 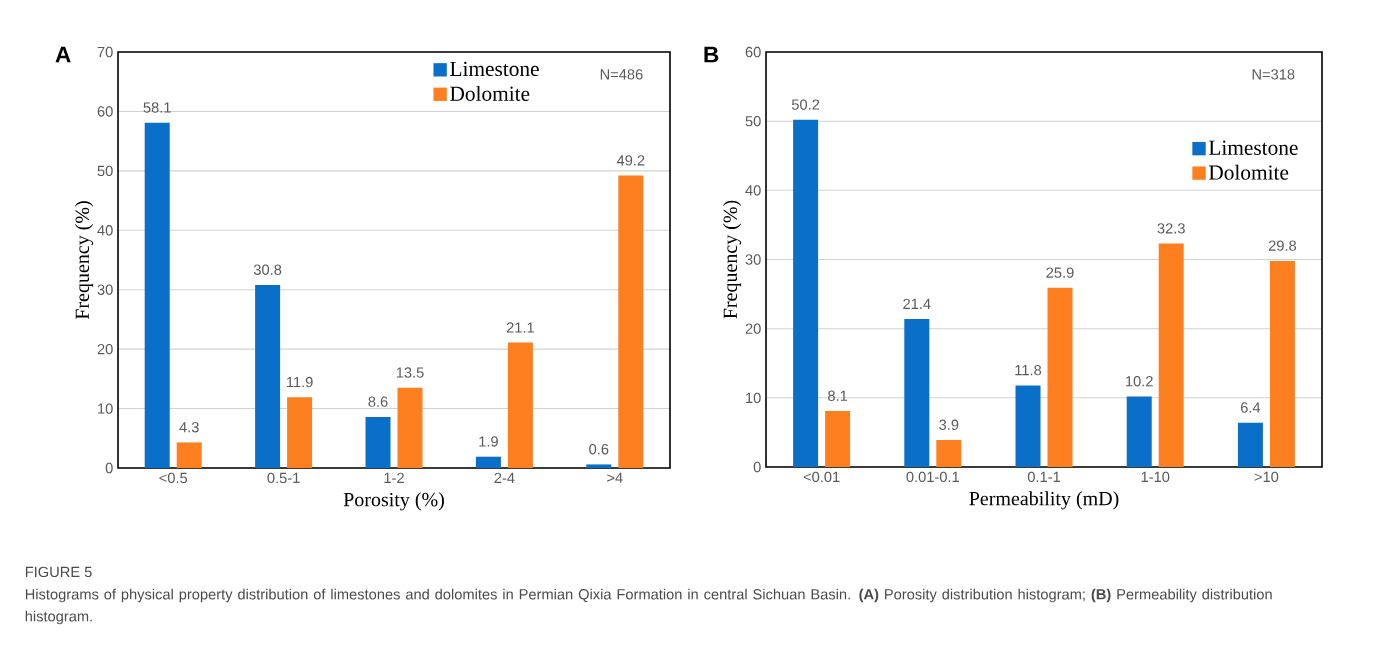 What do you see at coordinates (1139, 381) in the screenshot?
I see `data-label: 10.2` at bounding box center [1139, 381].